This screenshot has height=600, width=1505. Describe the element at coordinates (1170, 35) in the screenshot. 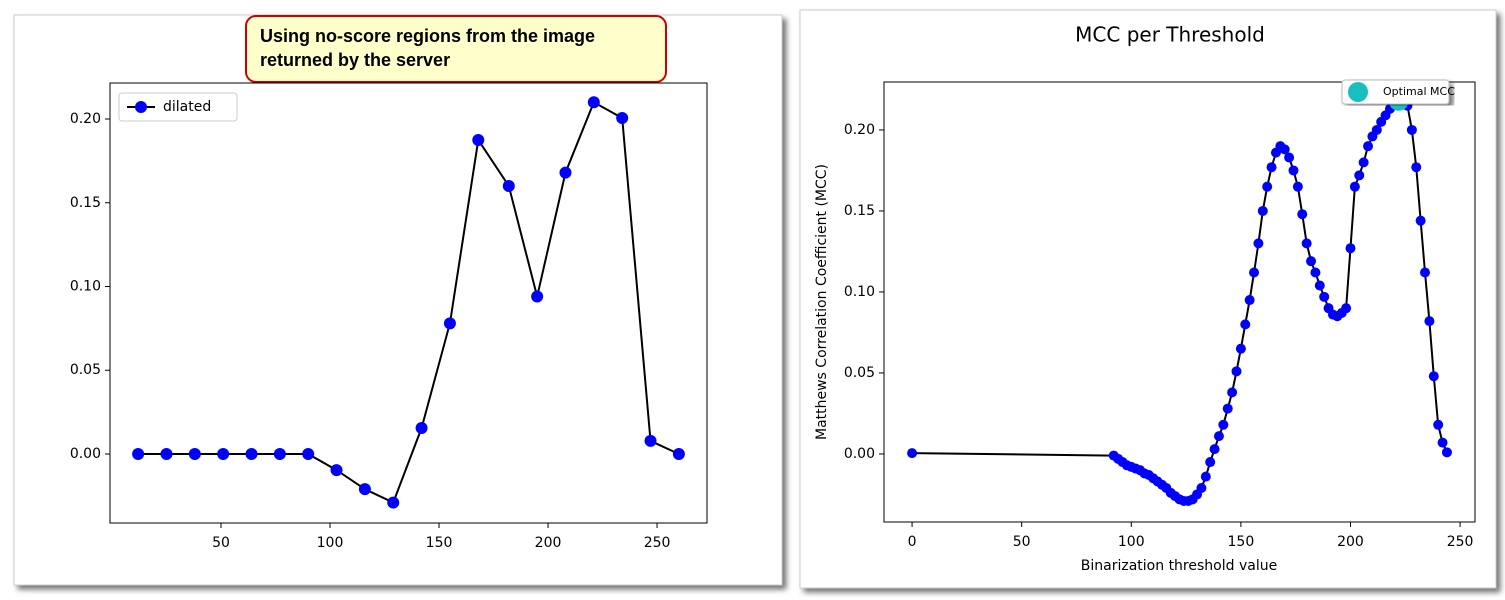

I see `chart-title: MCC per Threshold` at that location.